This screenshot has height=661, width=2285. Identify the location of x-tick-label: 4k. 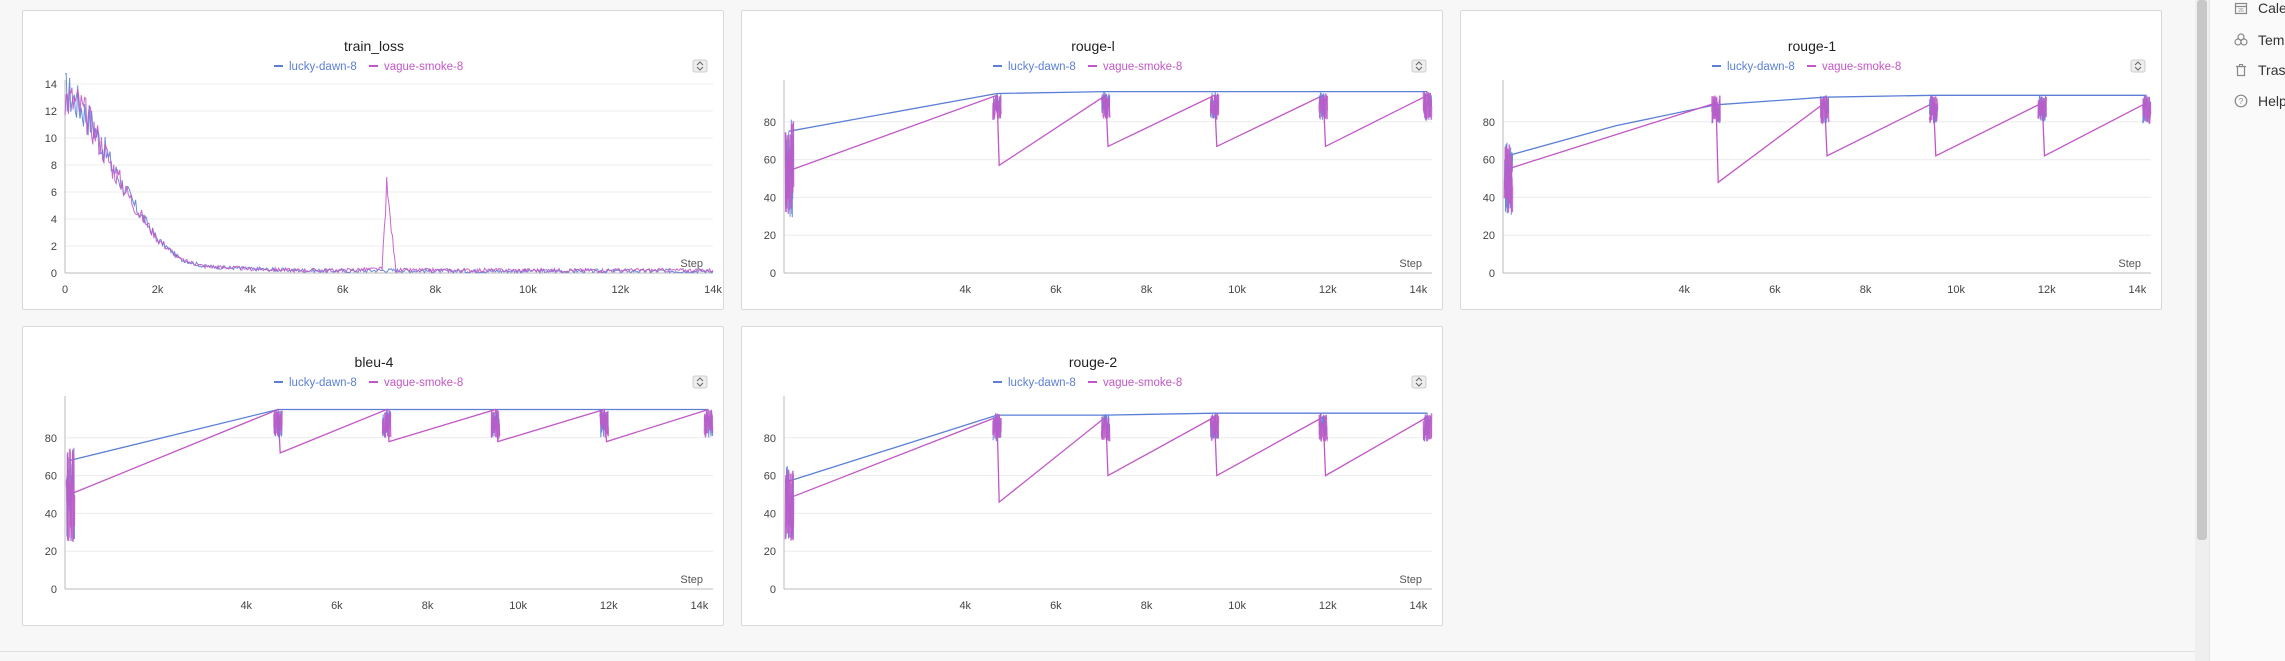
(250, 290).